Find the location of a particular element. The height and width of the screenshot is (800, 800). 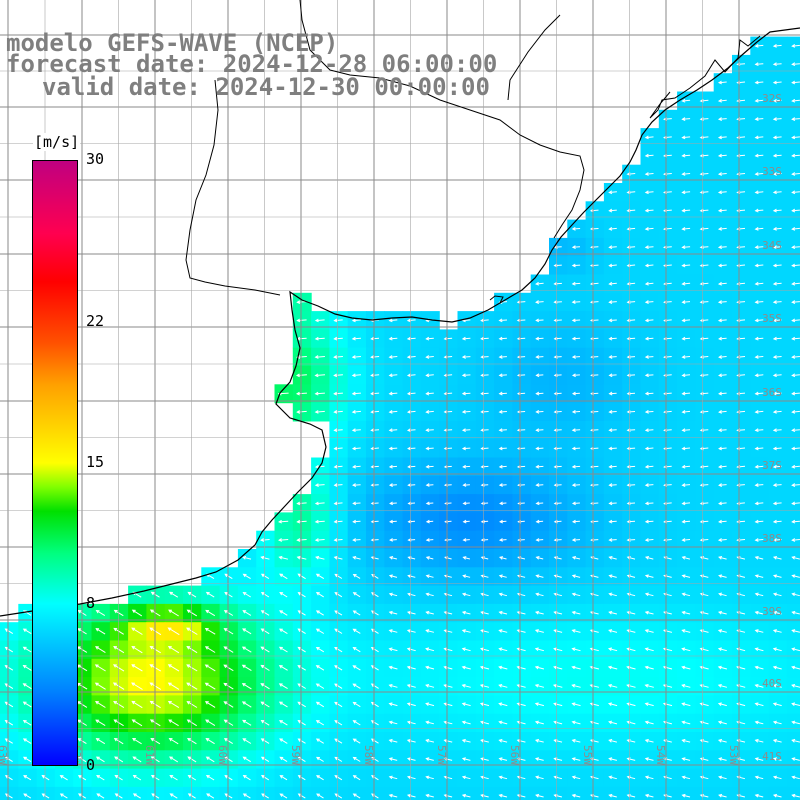

lon-label: 63W is located at coordinates (4, 755).